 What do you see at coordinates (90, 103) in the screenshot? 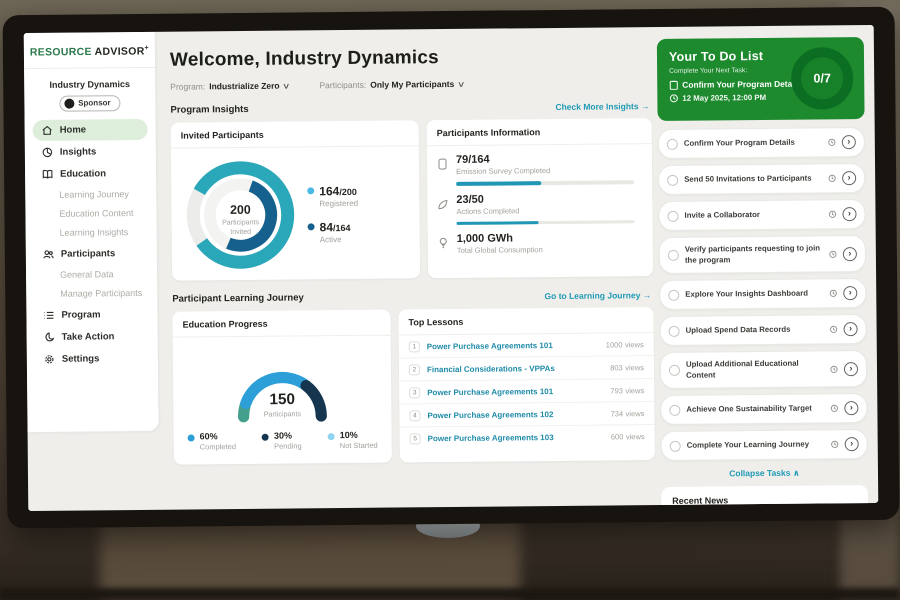
I see `sponsor-badge: Sponsor` at bounding box center [90, 103].